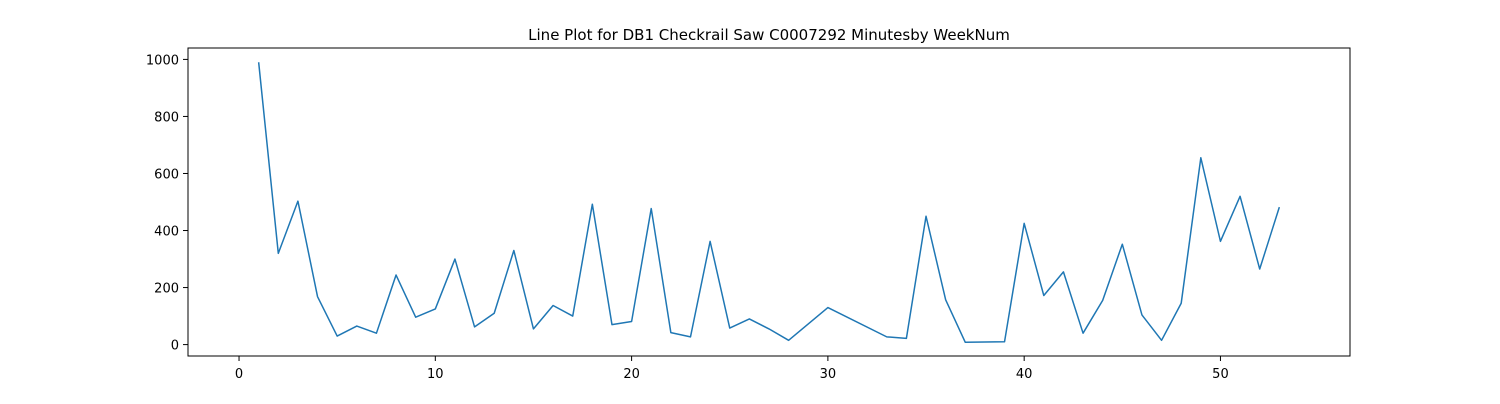 This screenshot has height=404, width=1500. What do you see at coordinates (1024, 374) in the screenshot?
I see `x-tick-label: 40` at bounding box center [1024, 374].